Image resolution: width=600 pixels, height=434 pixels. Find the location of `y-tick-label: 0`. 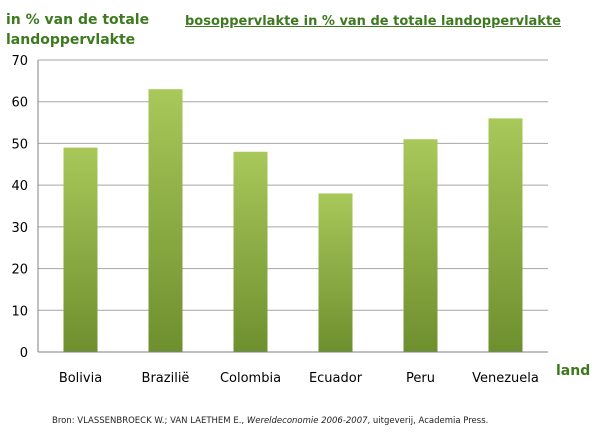

y-tick-label: 0 is located at coordinates (24, 353).